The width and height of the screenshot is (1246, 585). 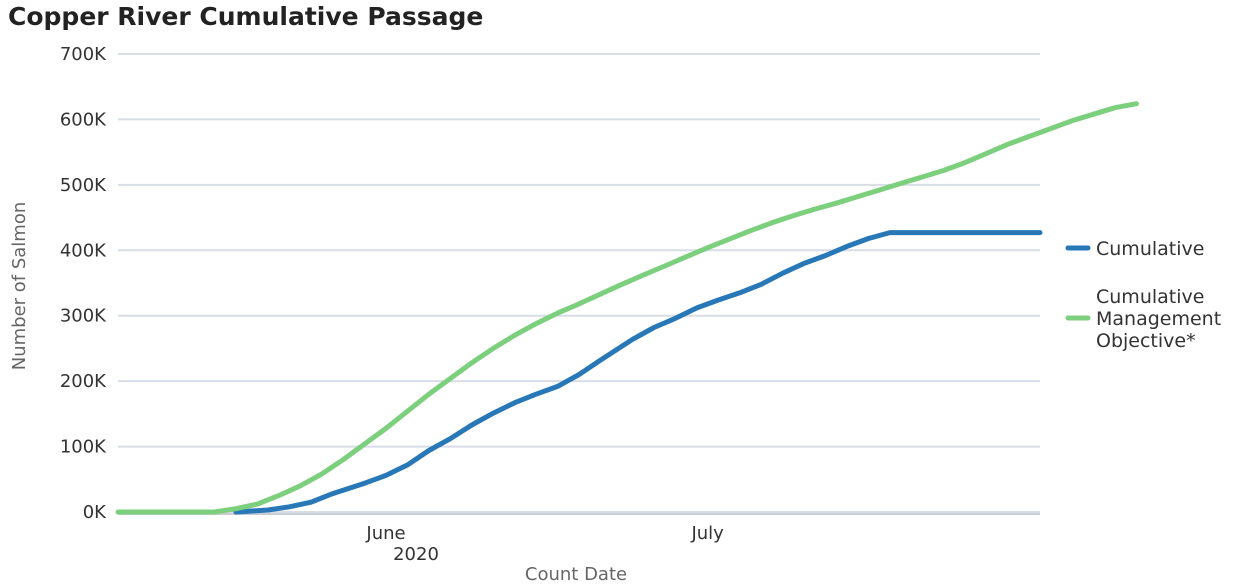 What do you see at coordinates (707, 533) in the screenshot?
I see `x-tick-label: July` at bounding box center [707, 533].